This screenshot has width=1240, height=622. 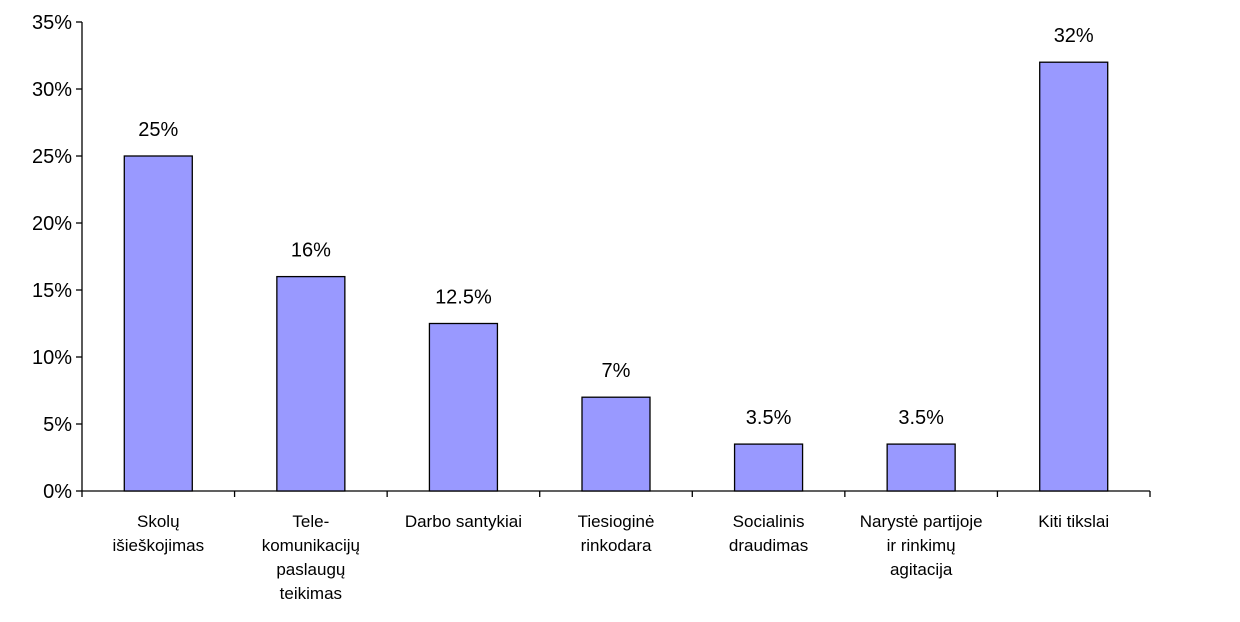 I want to click on x-category-label: ir rinkimų, so click(x=921, y=545).